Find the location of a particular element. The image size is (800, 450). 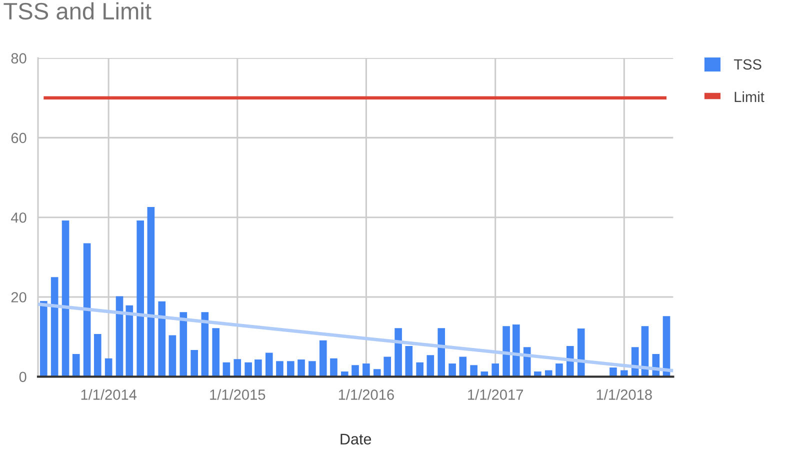

y-tick-label: 40 is located at coordinates (18, 217).